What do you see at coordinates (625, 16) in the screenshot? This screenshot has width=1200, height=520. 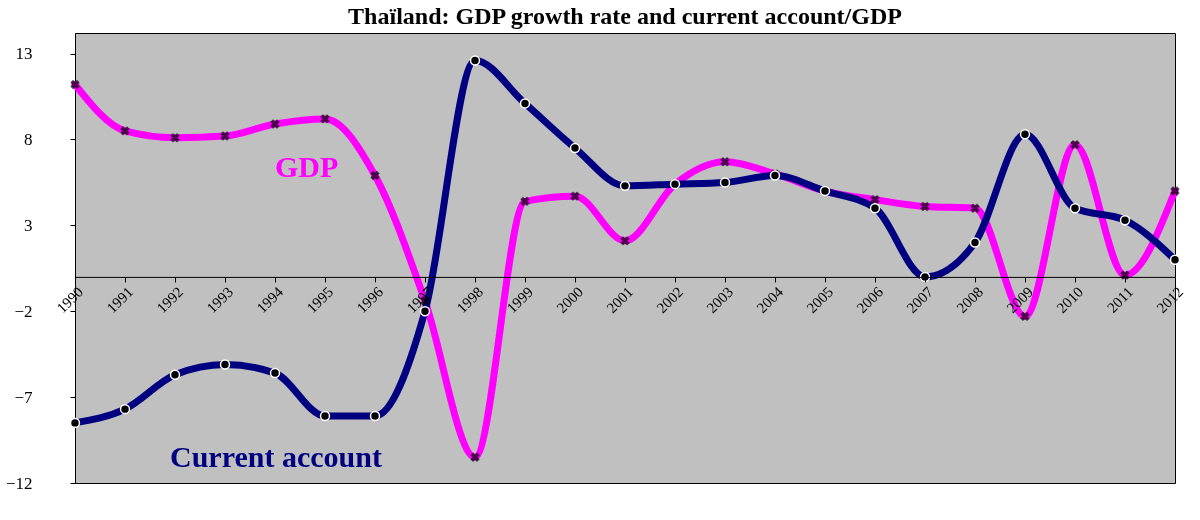 I see `chart-title: Thaïland: GDP growth rate and current account/GDP` at bounding box center [625, 16].